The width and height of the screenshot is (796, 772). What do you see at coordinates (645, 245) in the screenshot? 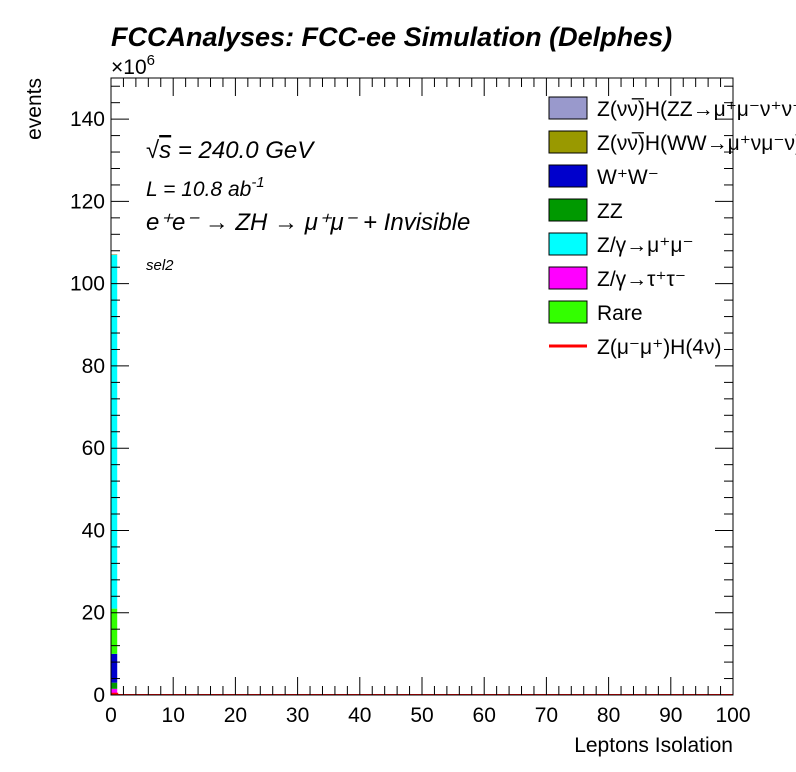
I see `legend-label: Z/γ→μ⁺μ⁻` at bounding box center [645, 245].